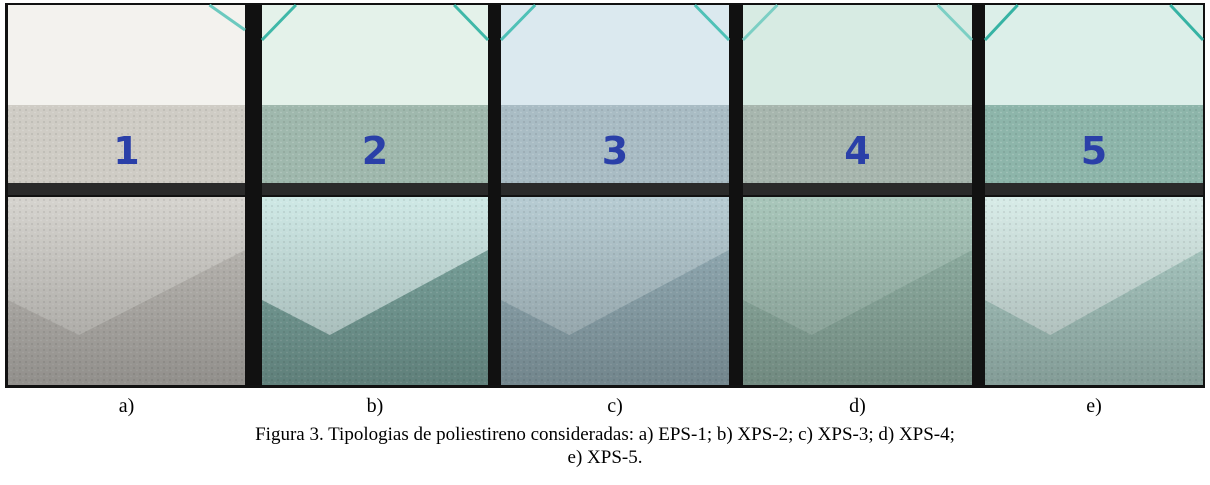  I want to click on sample-number: 3, so click(615, 151).